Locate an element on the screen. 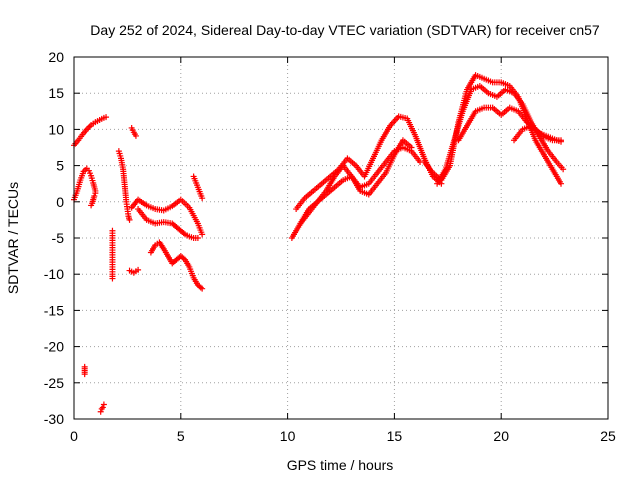 This screenshot has height=480, width=640. y-tick-label: -20 is located at coordinates (54, 347).